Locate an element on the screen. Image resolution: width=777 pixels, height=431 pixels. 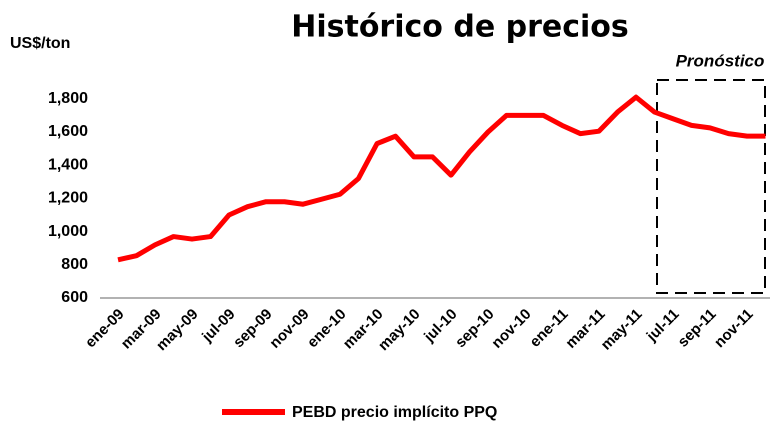
x-tick-label: may-09 is located at coordinates (177, 330).